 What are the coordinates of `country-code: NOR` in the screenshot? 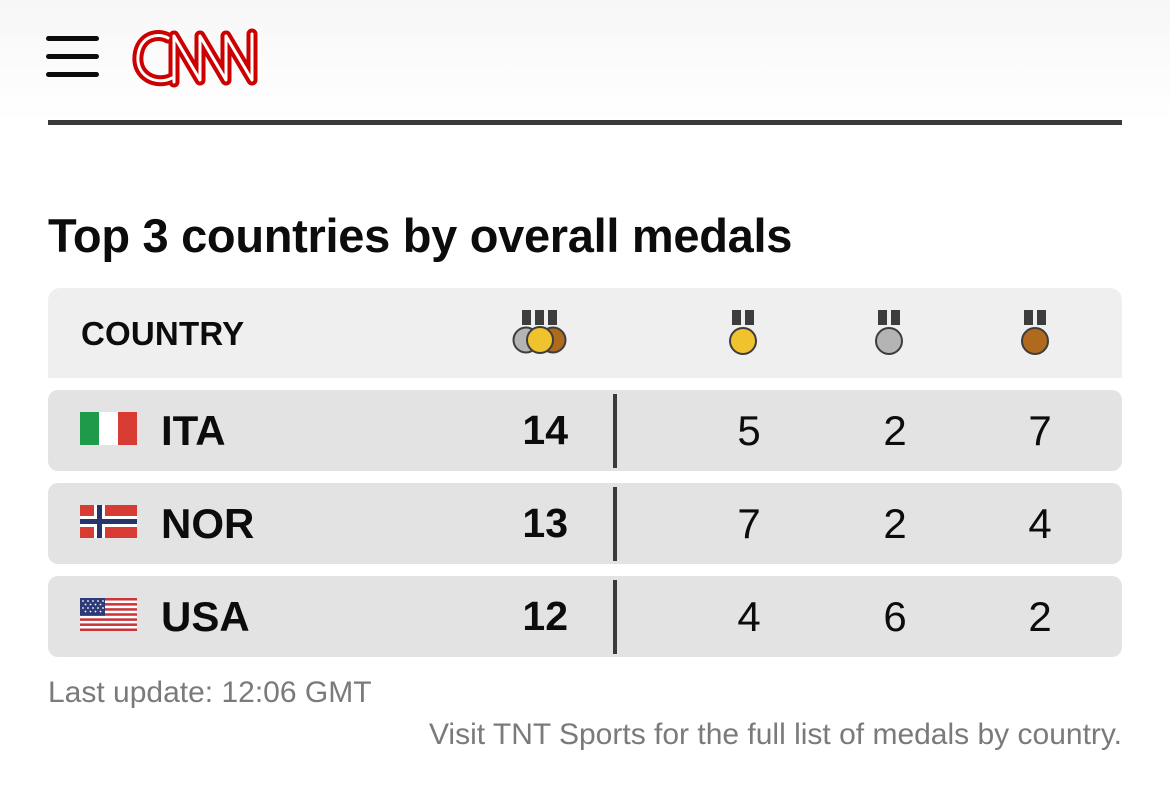 It's located at (208, 523).